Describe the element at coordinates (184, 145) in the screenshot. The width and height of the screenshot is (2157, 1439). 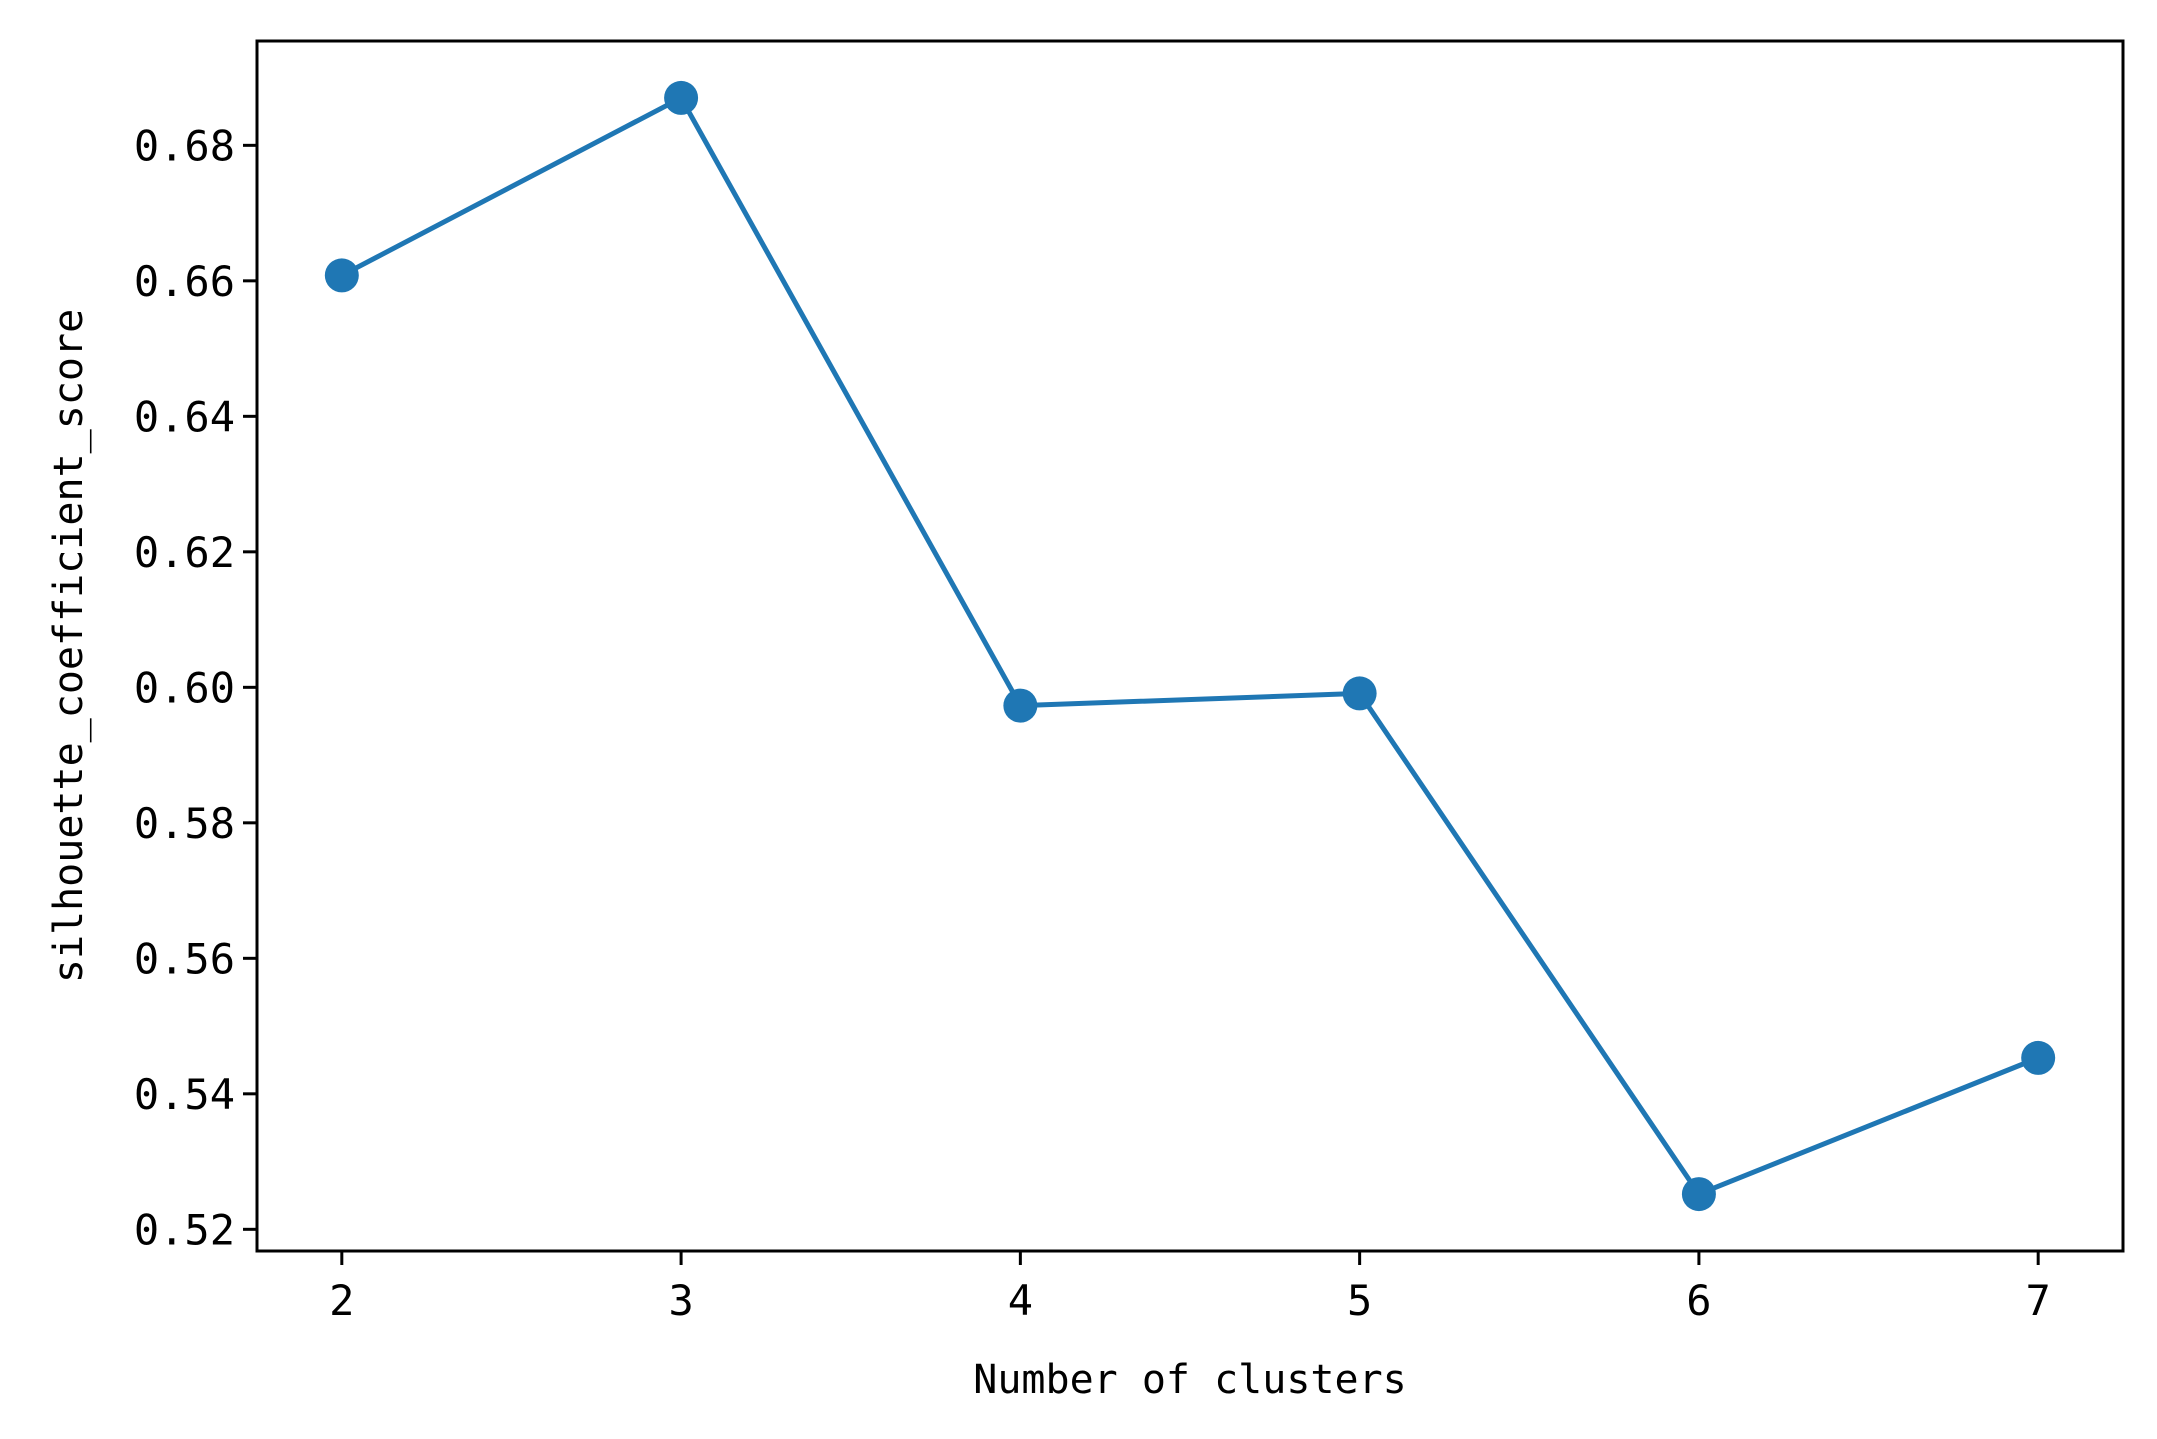
I see `y-tick-label: 0.68` at that location.